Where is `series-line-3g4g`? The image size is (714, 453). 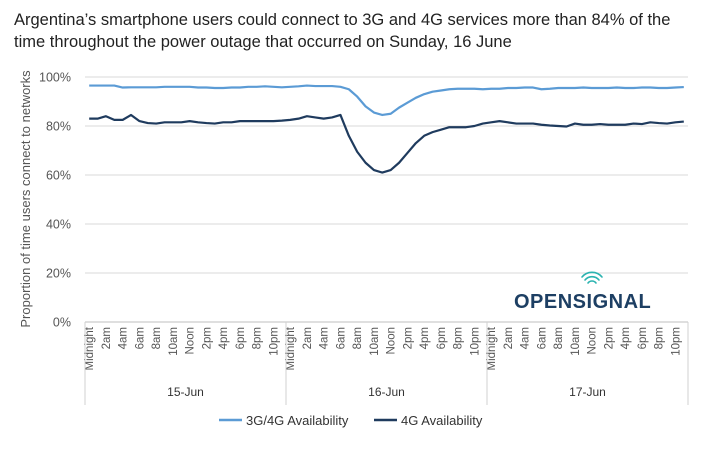 series-line-3g4g is located at coordinates (386, 100).